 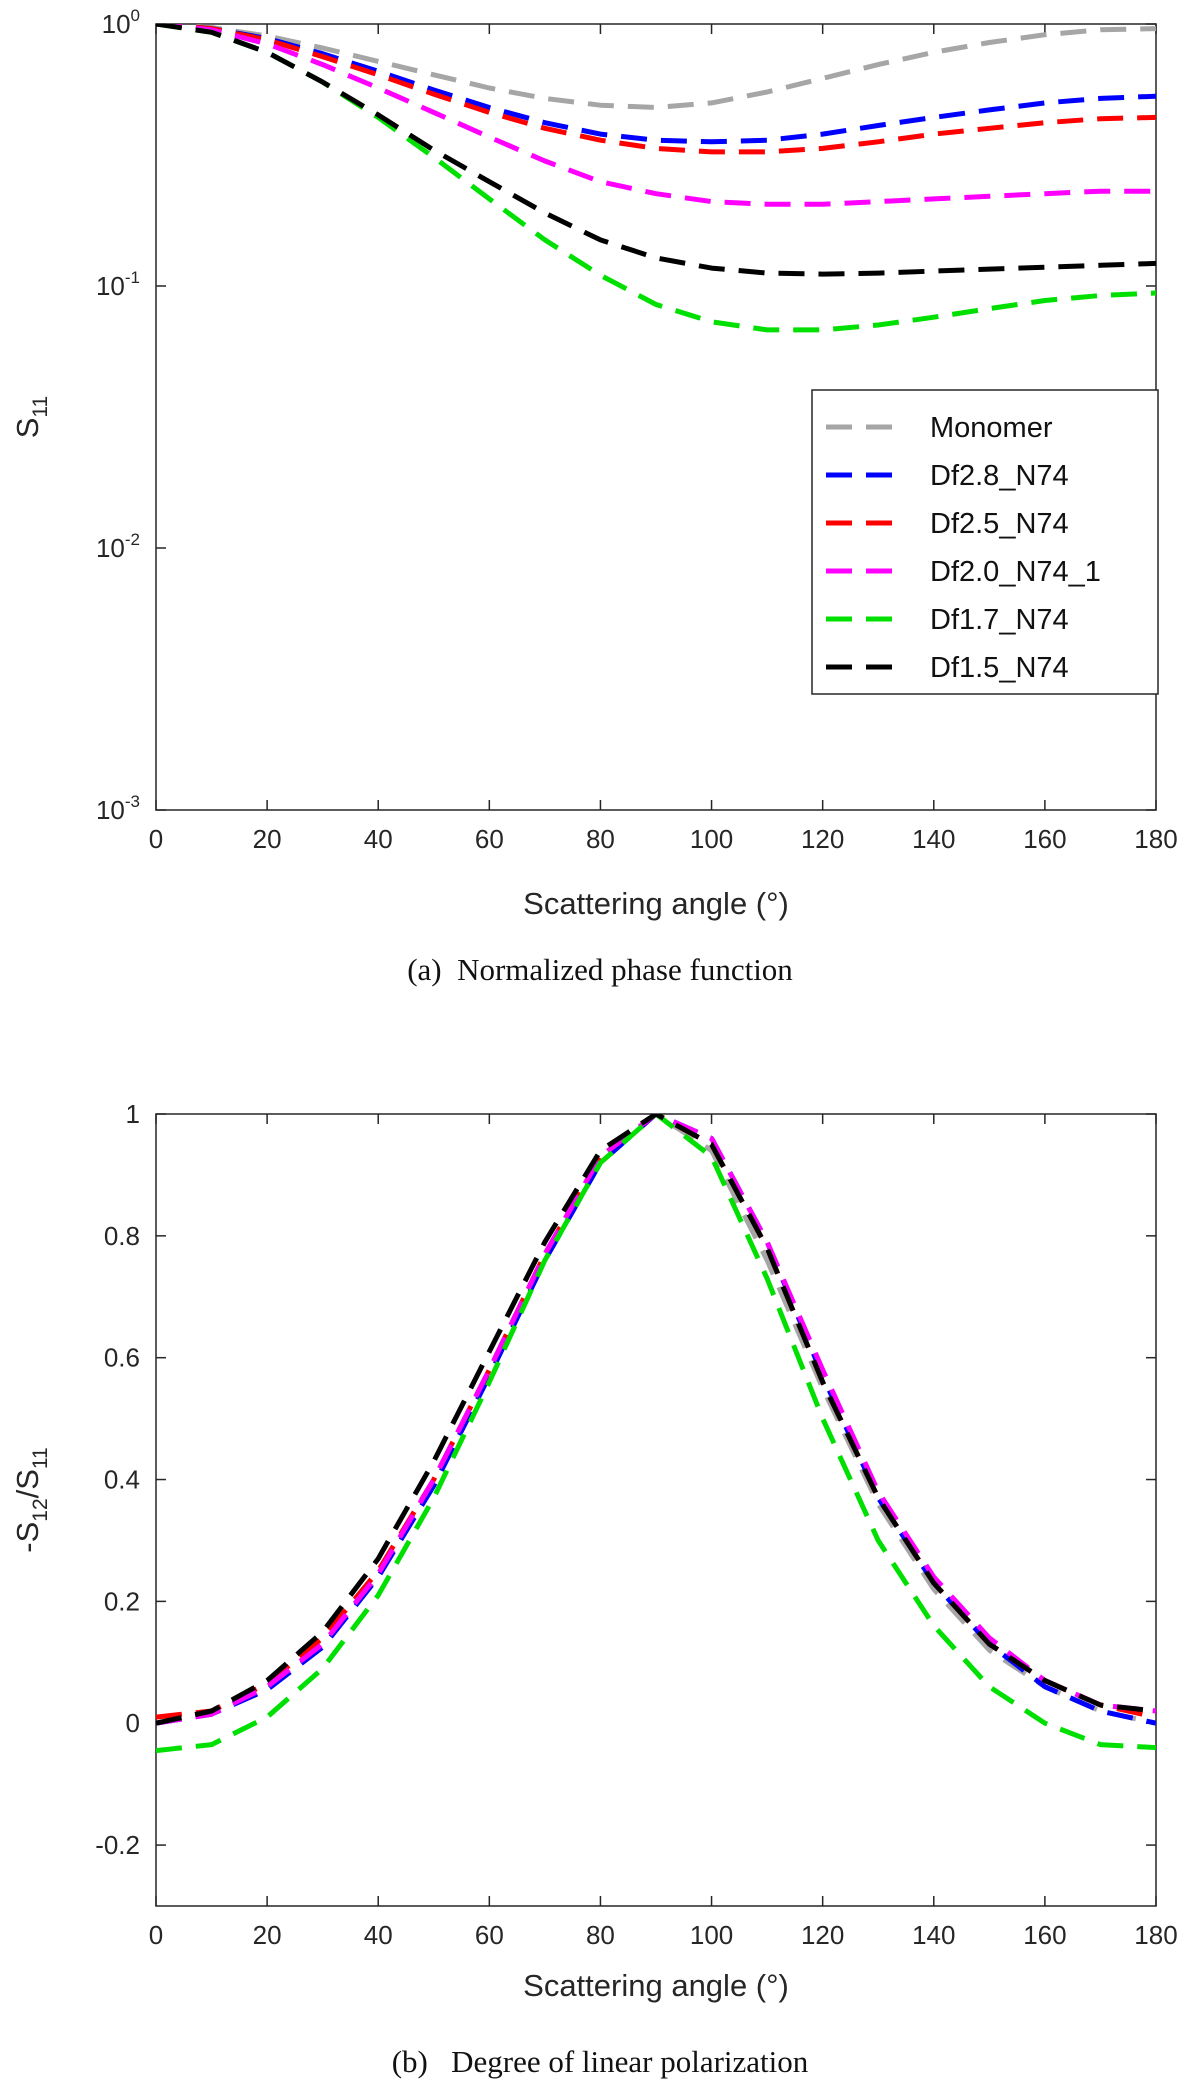 What do you see at coordinates (600, 2061) in the screenshot?
I see `chart-b-caption: (b) Degree of linear polarization` at bounding box center [600, 2061].